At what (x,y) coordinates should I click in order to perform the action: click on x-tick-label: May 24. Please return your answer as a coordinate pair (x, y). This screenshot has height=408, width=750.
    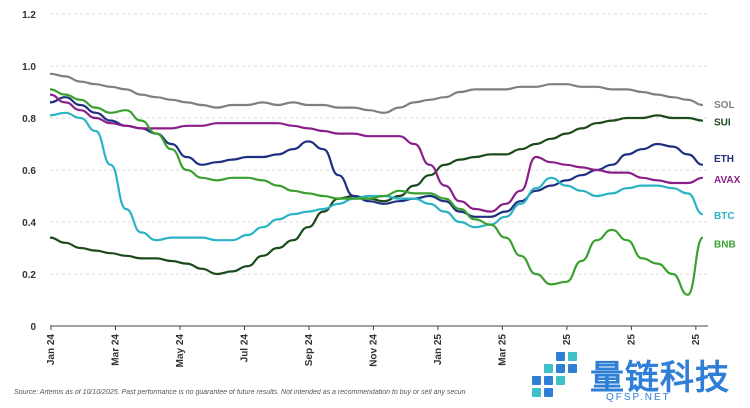
    Looking at the image, I should click on (180, 351).